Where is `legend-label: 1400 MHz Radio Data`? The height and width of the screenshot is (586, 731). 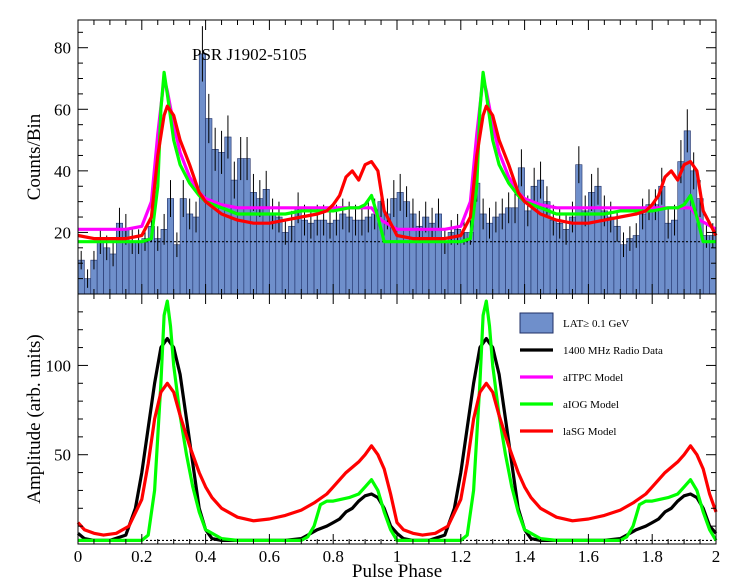 legend-label: 1400 MHz Radio Data is located at coordinates (613, 351).